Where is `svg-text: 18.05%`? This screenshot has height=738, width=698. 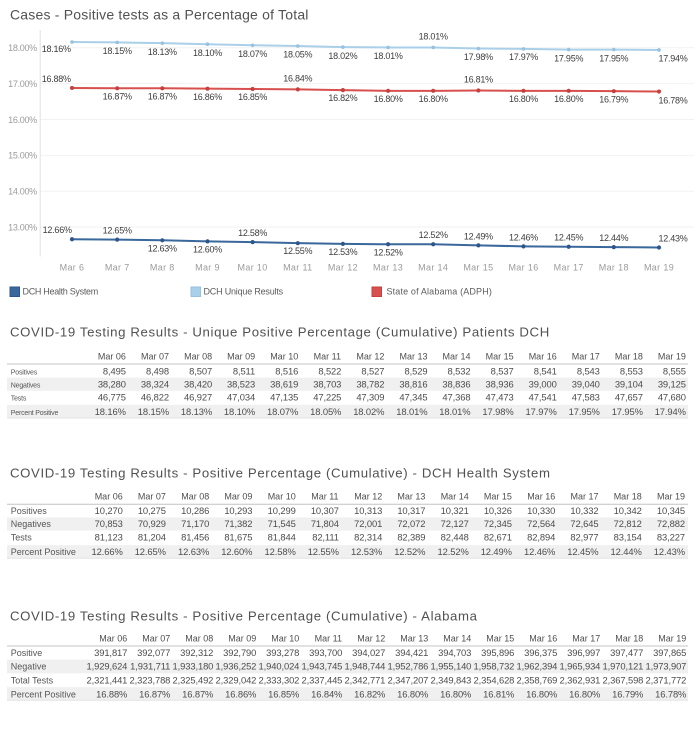 svg-text: 18.05% is located at coordinates (297, 55).